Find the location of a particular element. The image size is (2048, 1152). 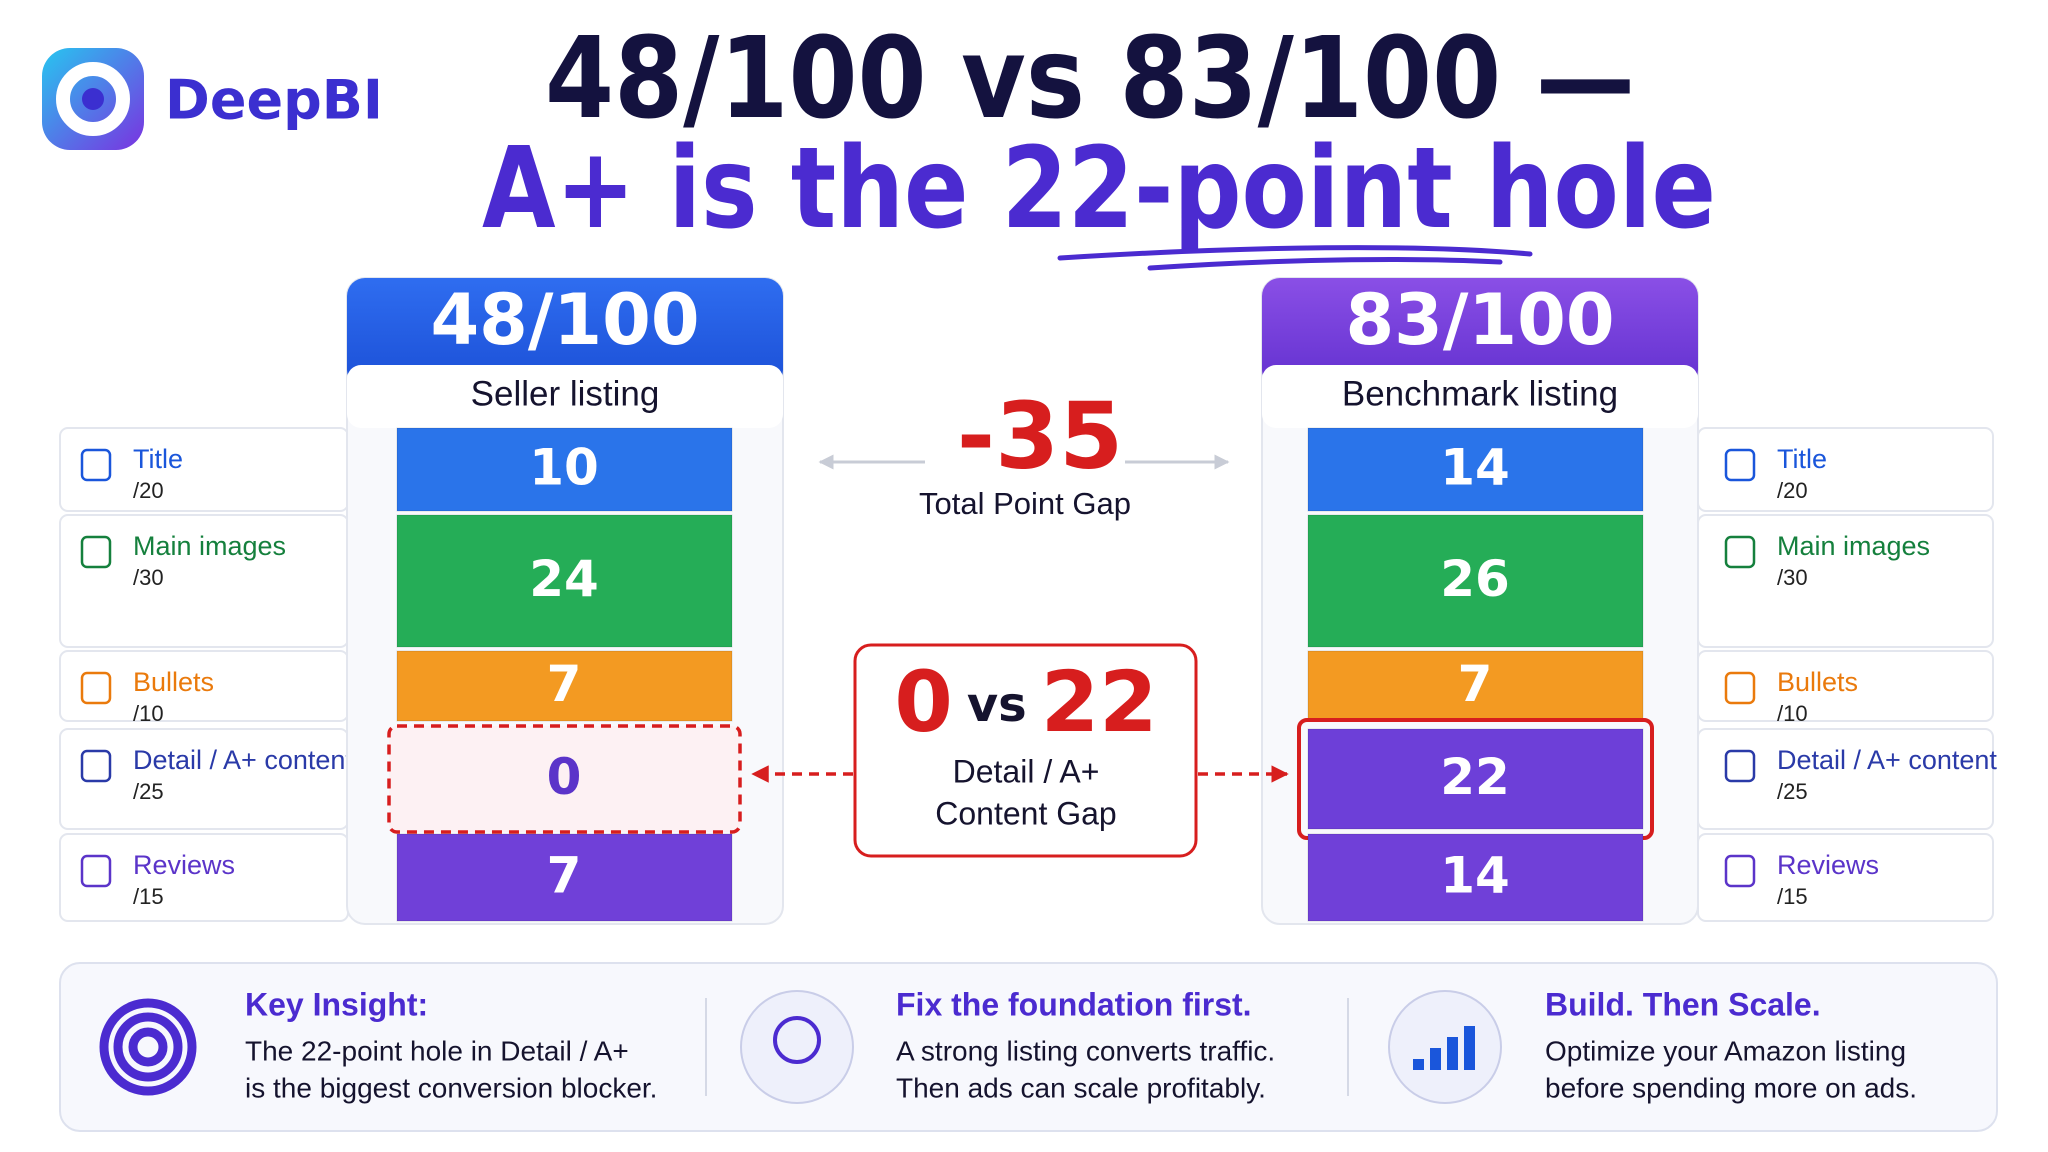

segment-value: 10 is located at coordinates (564, 468).